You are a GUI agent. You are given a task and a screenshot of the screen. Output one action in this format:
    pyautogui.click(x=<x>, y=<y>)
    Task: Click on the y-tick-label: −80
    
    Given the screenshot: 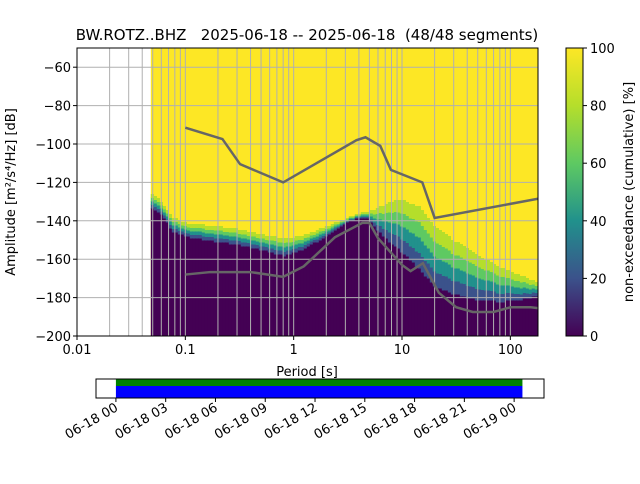 What is the action you would take?
    pyautogui.click(x=57, y=107)
    